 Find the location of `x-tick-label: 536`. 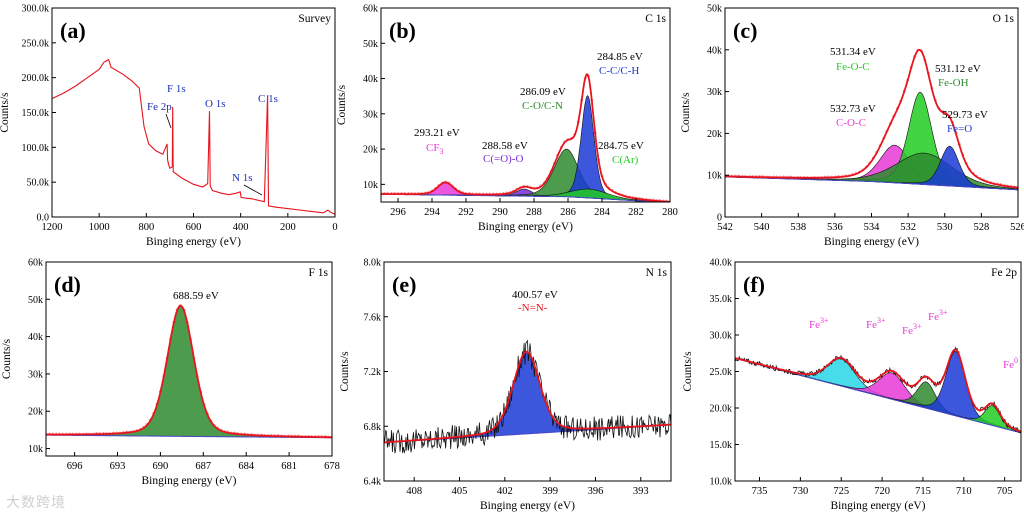

x-tick-label: 536 is located at coordinates (835, 227).